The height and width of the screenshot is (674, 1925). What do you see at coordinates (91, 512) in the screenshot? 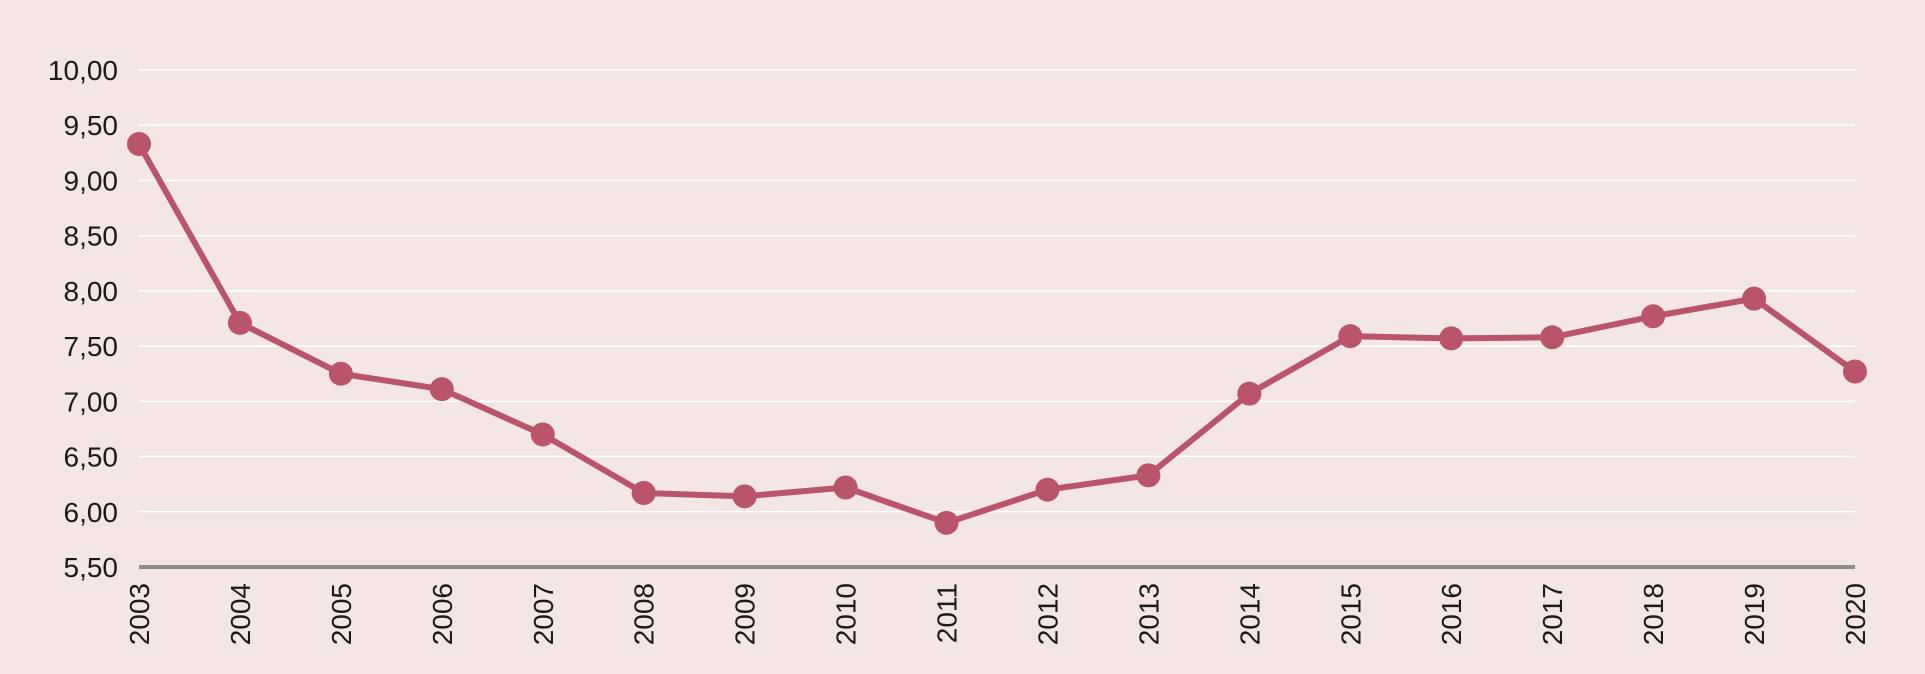
I see `y-tick-label: 6,00` at bounding box center [91, 512].